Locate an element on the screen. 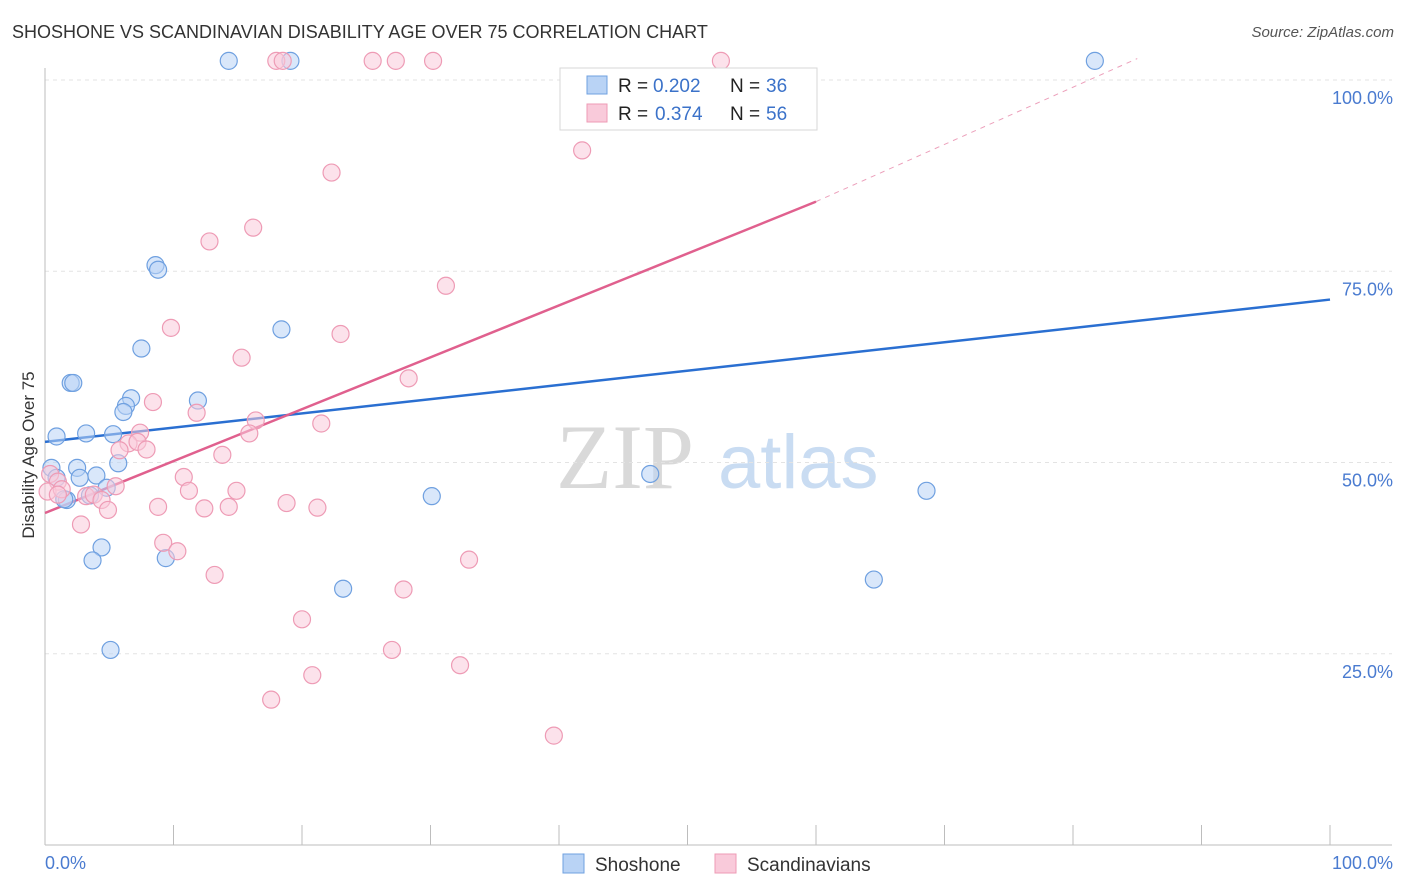  scandinavians-trend-line-extension is located at coordinates (976, 130).